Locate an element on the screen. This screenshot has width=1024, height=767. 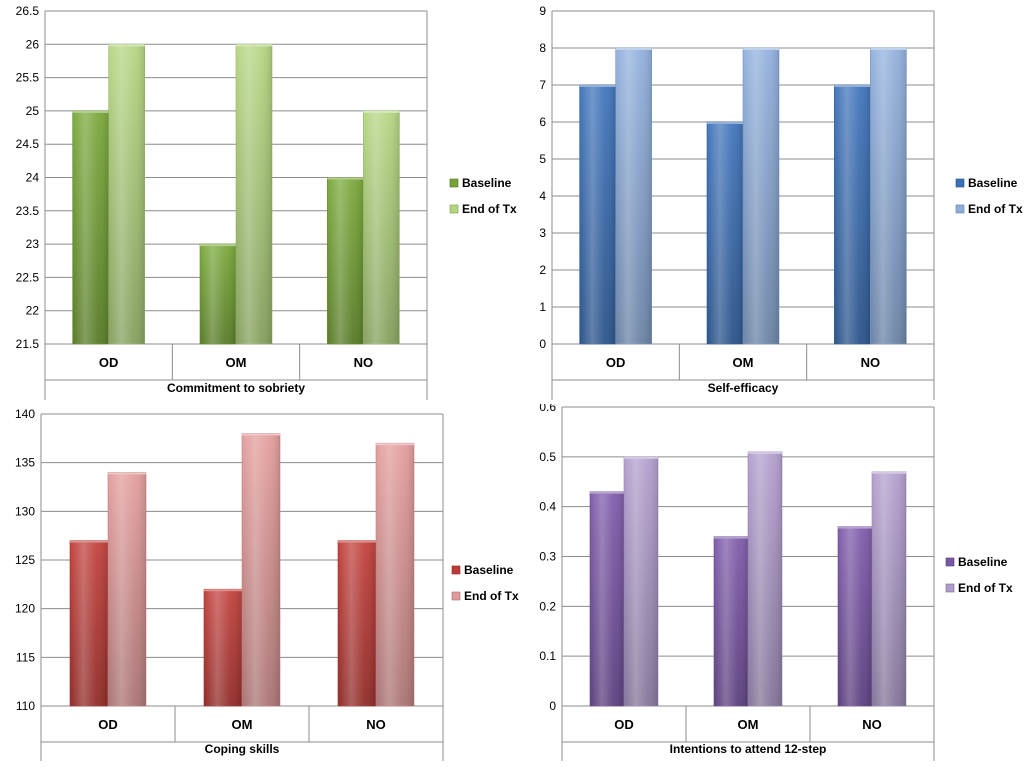
y-tick-label: 25.5 is located at coordinates (28, 78).